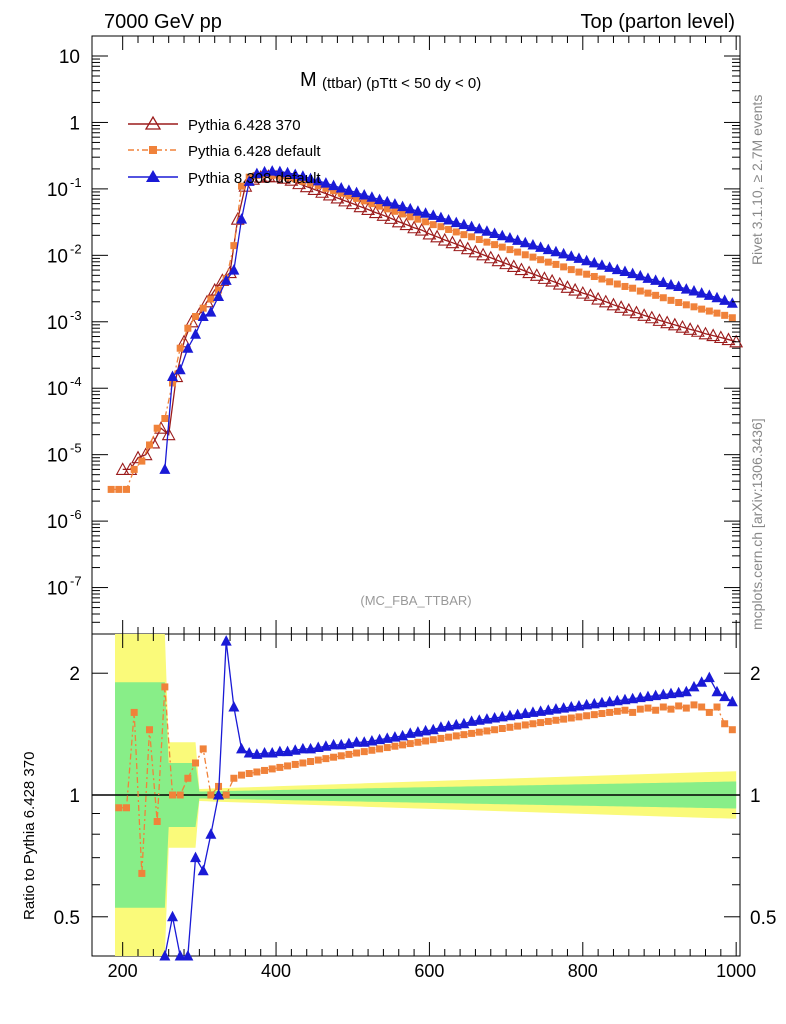  Describe the element at coordinates (429, 971) in the screenshot. I see `x-tick-label: 600` at that location.